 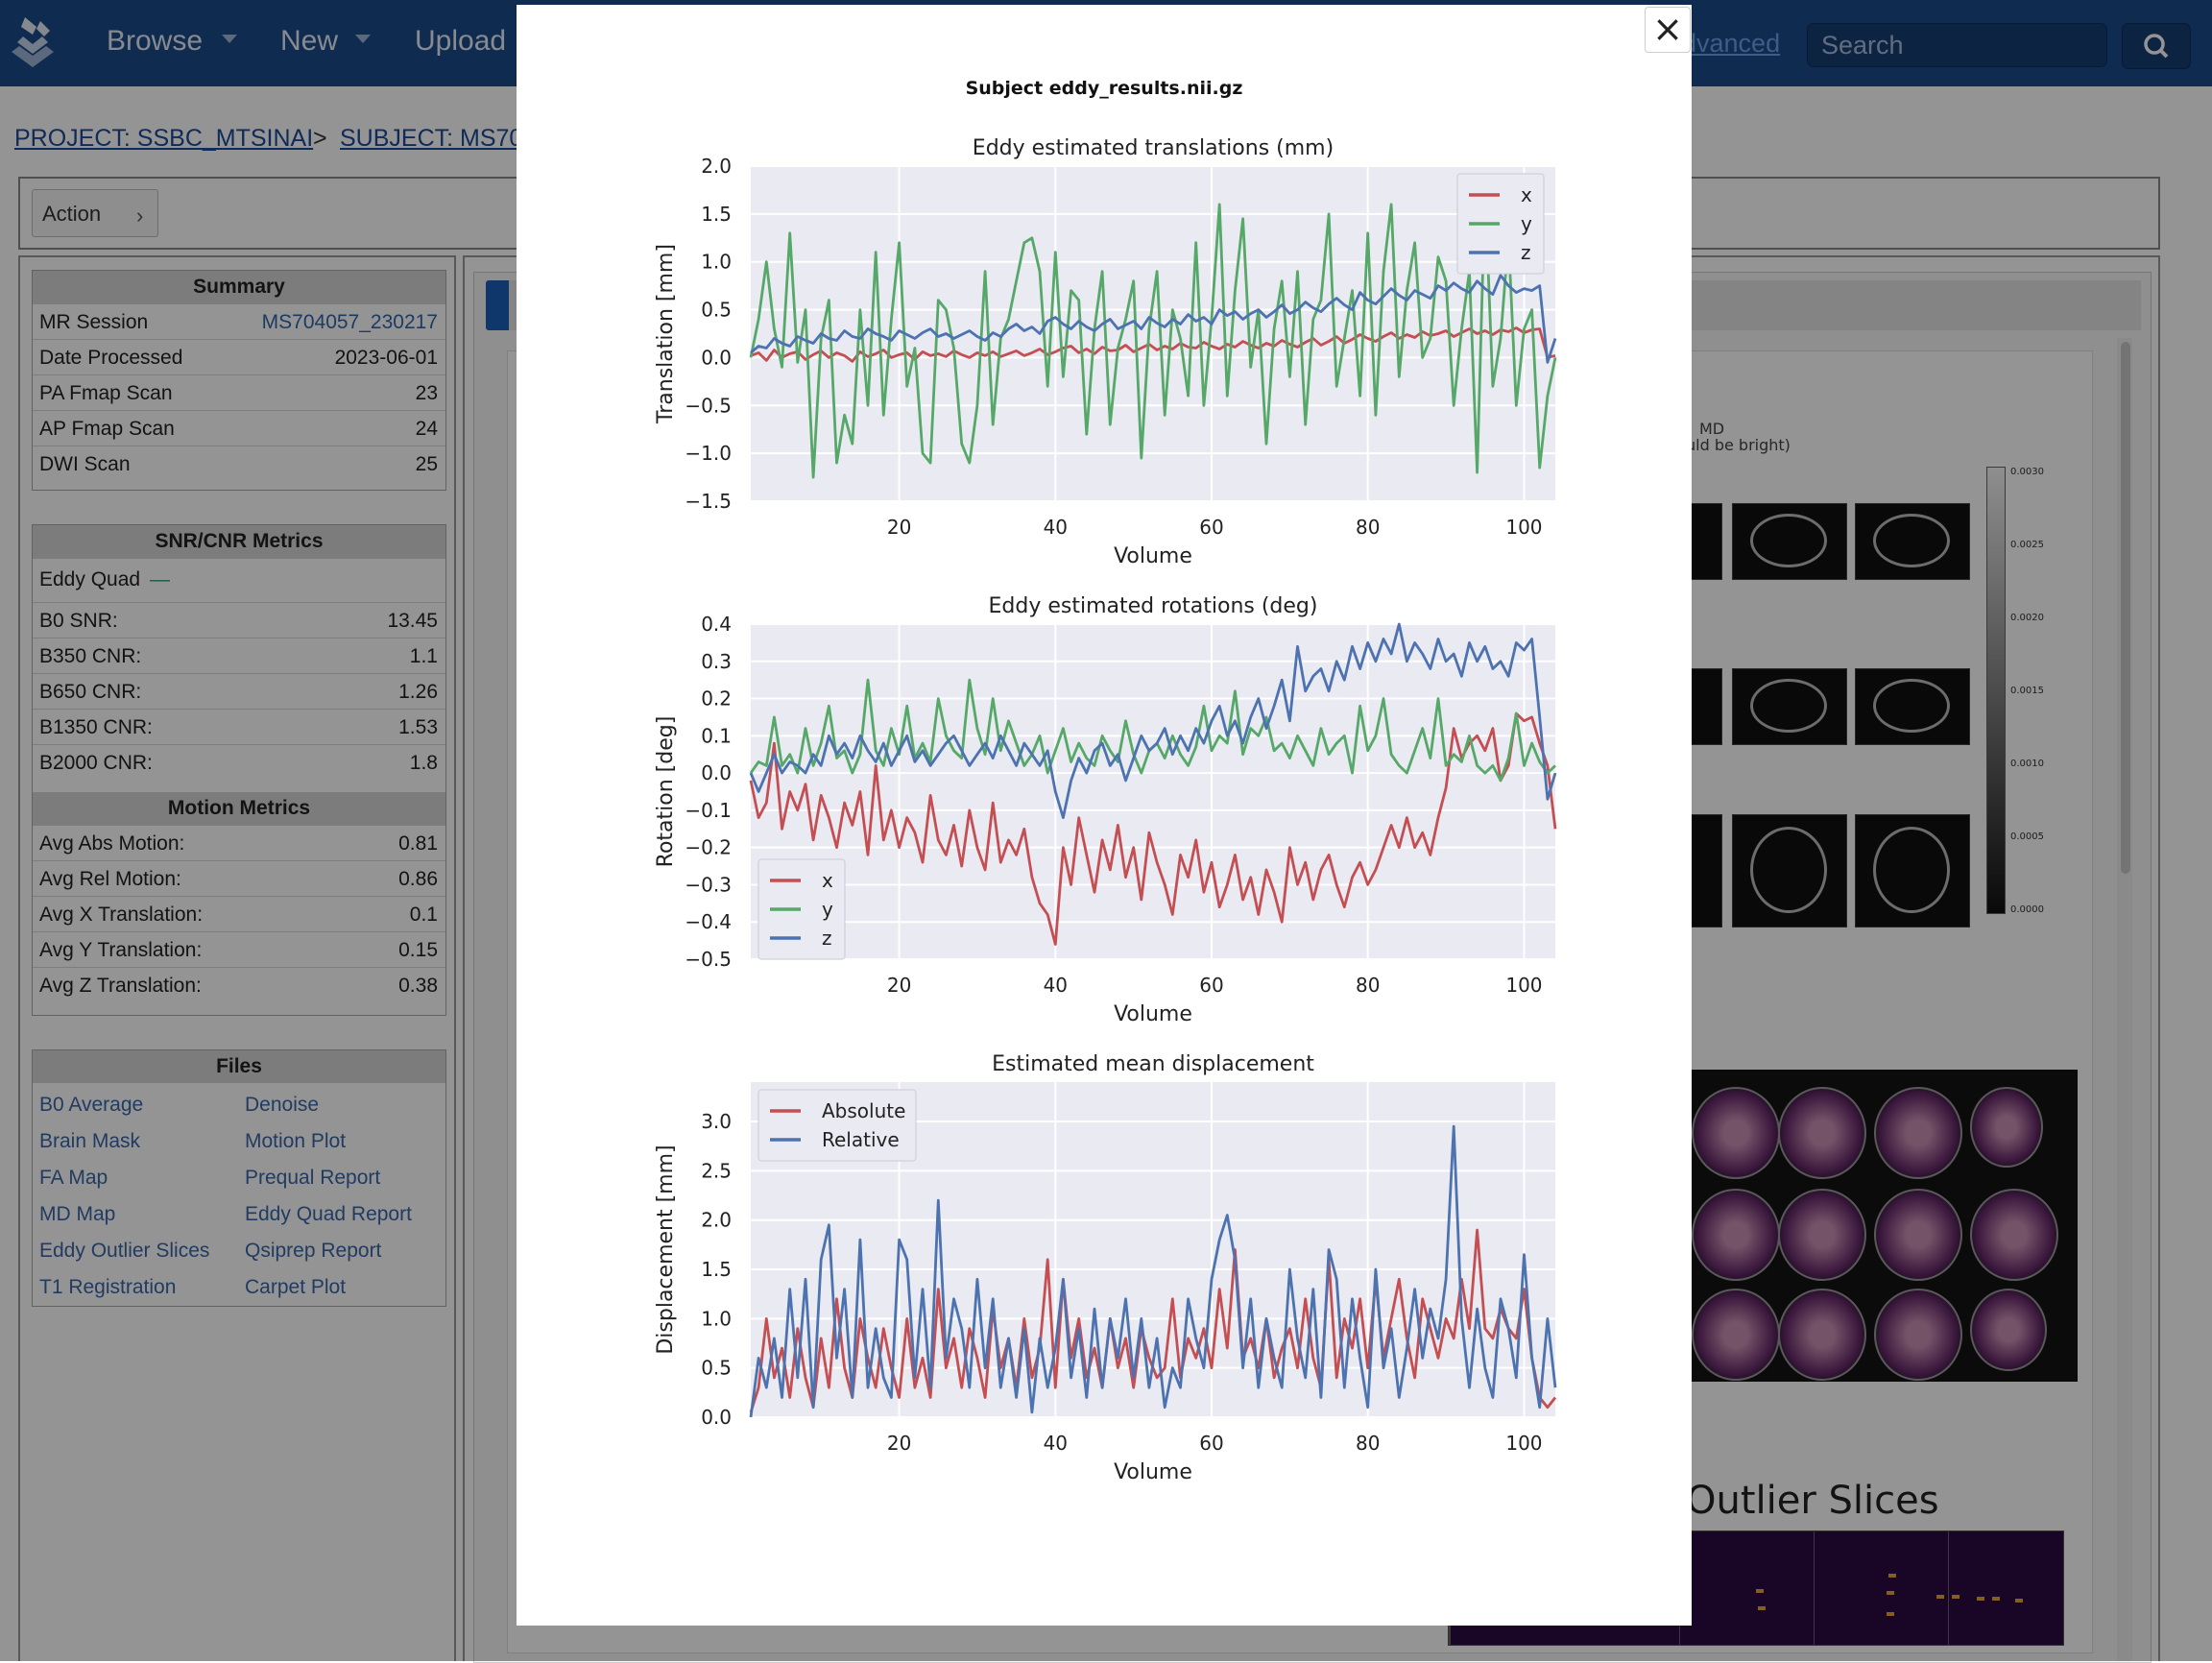 What do you see at coordinates (418, 843) in the screenshot?
I see `row-value: 0.81` at bounding box center [418, 843].